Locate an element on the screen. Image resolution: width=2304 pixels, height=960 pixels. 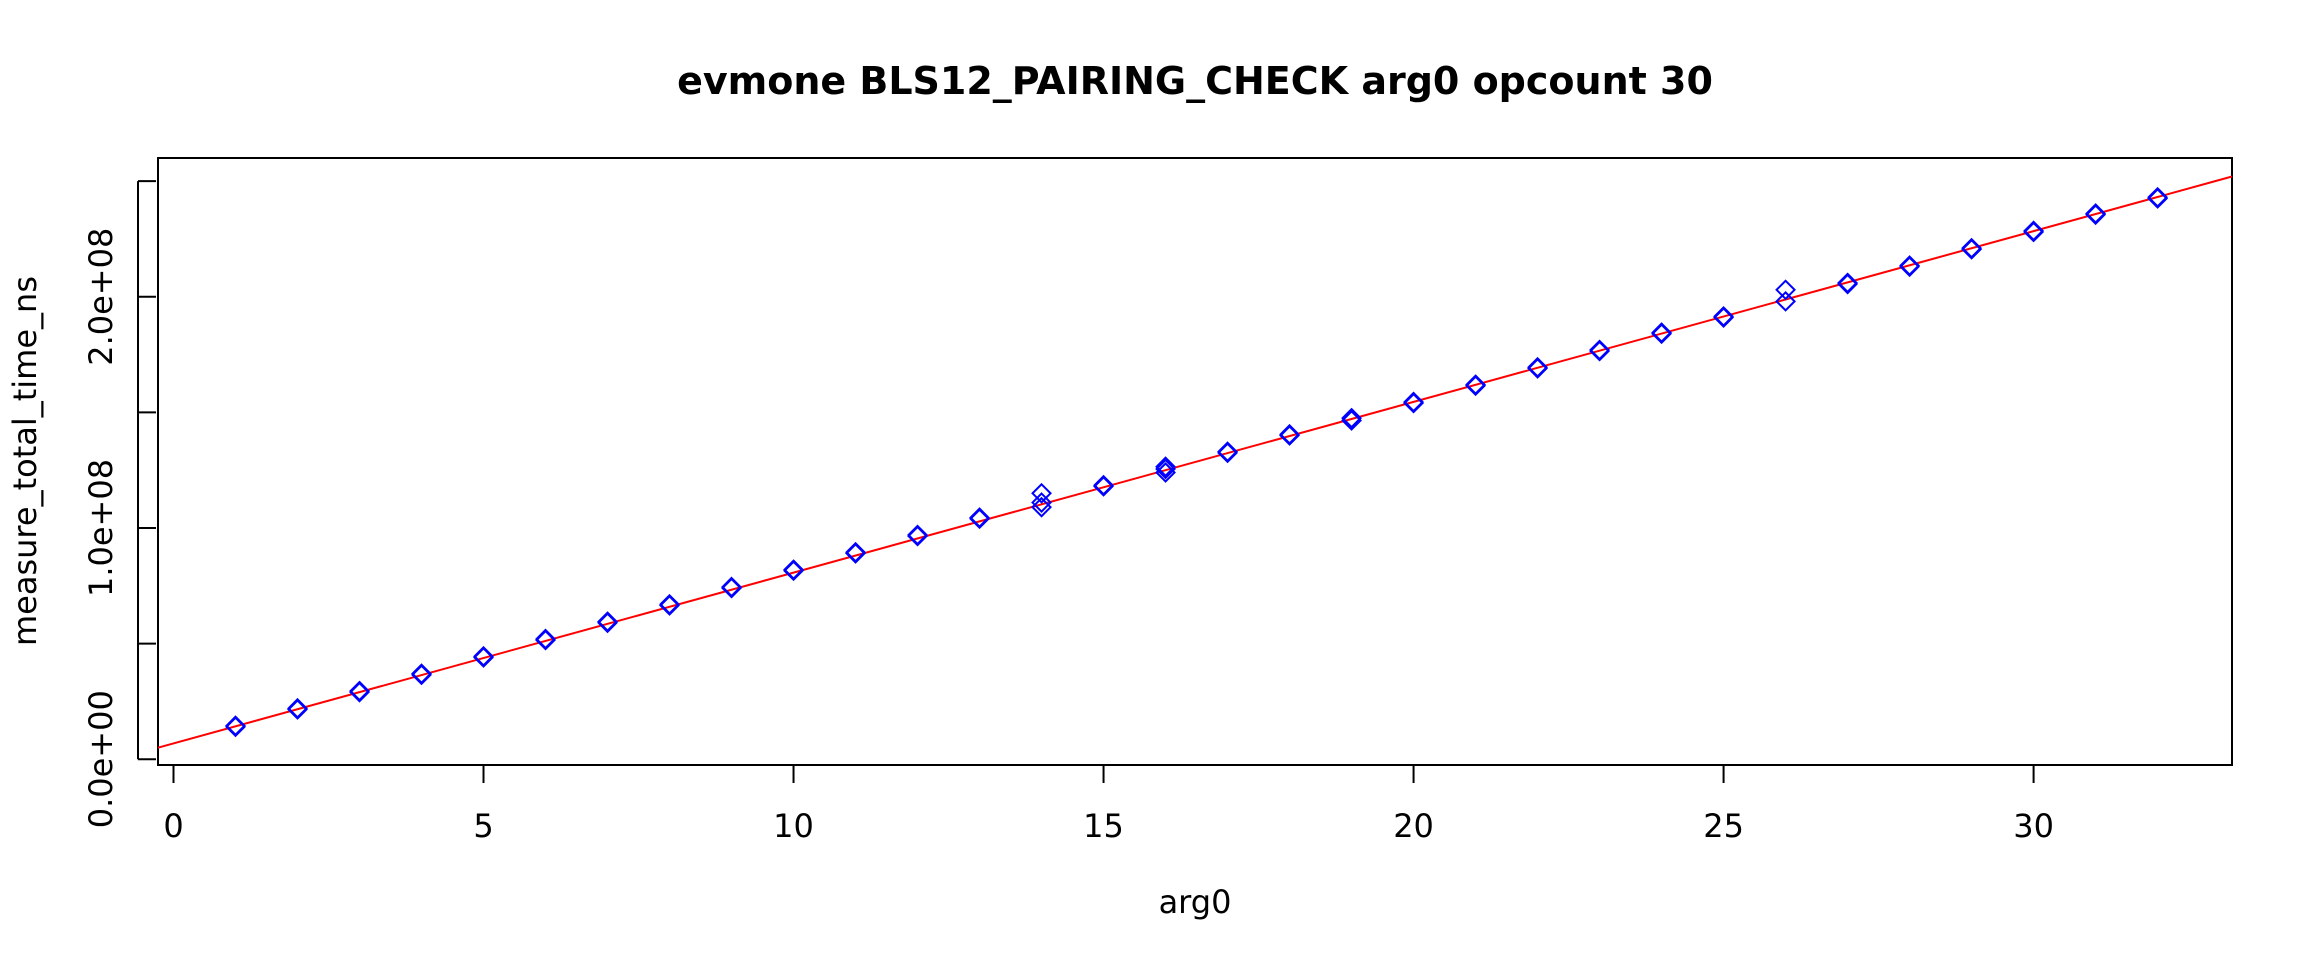
y-tick-label: 0.0e+00 is located at coordinates (101, 759).